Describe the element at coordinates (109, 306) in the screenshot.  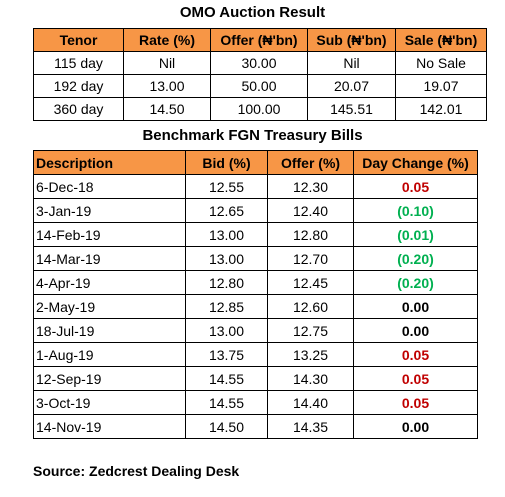
I see `treasury-cell-description: 2-May-19` at that location.